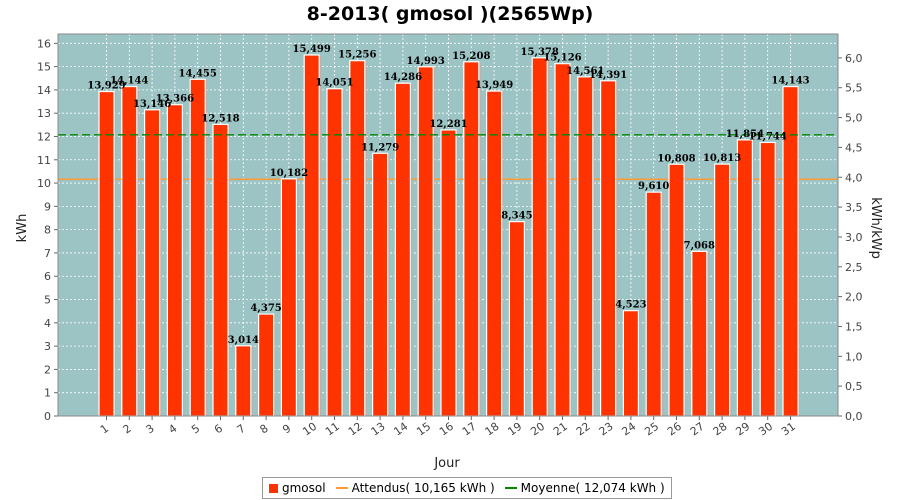 Image resolution: width=900 pixels, height=500 pixels. What do you see at coordinates (676, 158) in the screenshot?
I see `bar-value-label: 10,808` at bounding box center [676, 158].